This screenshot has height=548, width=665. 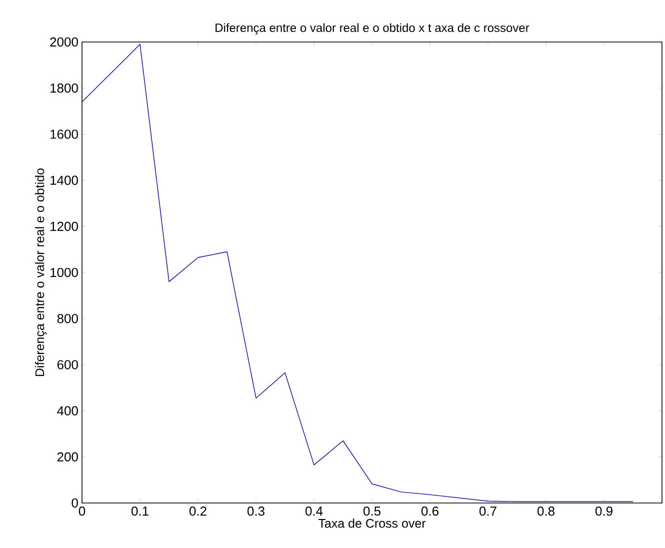 What do you see at coordinates (487, 511) in the screenshot?
I see `x-tick-label: 0.7` at bounding box center [487, 511].